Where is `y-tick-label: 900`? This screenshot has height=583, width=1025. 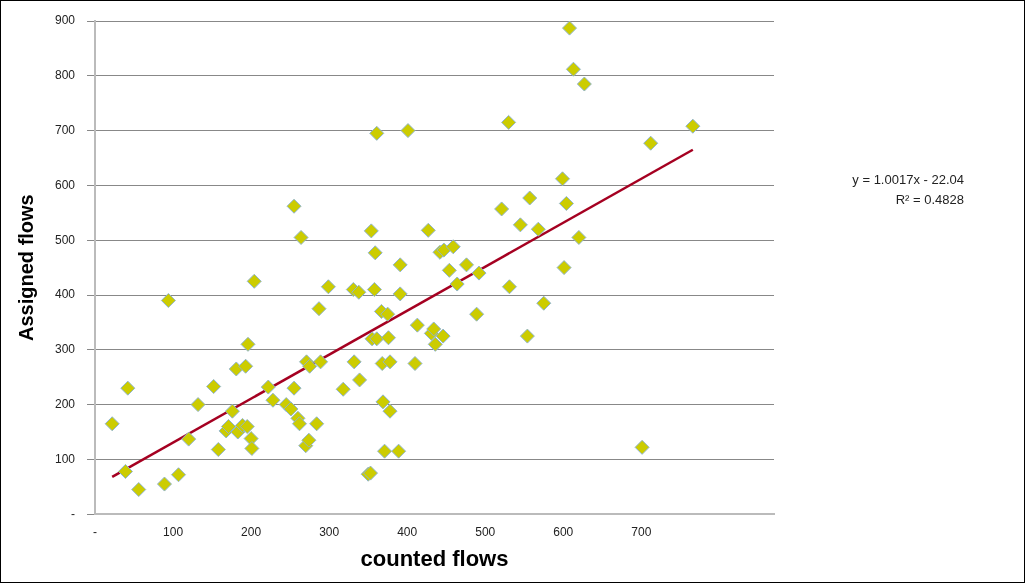 y-tick-label: 900 is located at coordinates (65, 20).